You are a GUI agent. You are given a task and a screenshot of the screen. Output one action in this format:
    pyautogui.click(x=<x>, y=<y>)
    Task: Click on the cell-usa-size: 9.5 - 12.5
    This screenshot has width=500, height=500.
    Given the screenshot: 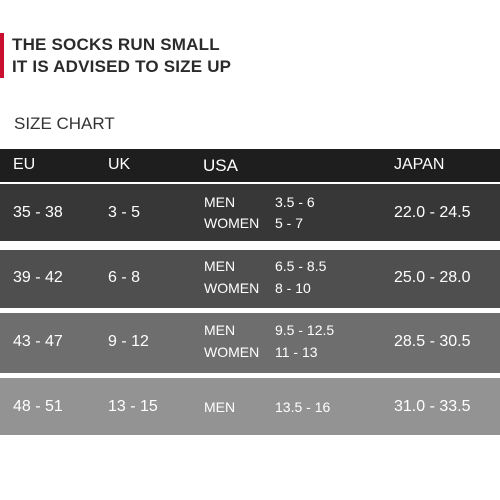 What is the action you would take?
    pyautogui.click(x=305, y=330)
    